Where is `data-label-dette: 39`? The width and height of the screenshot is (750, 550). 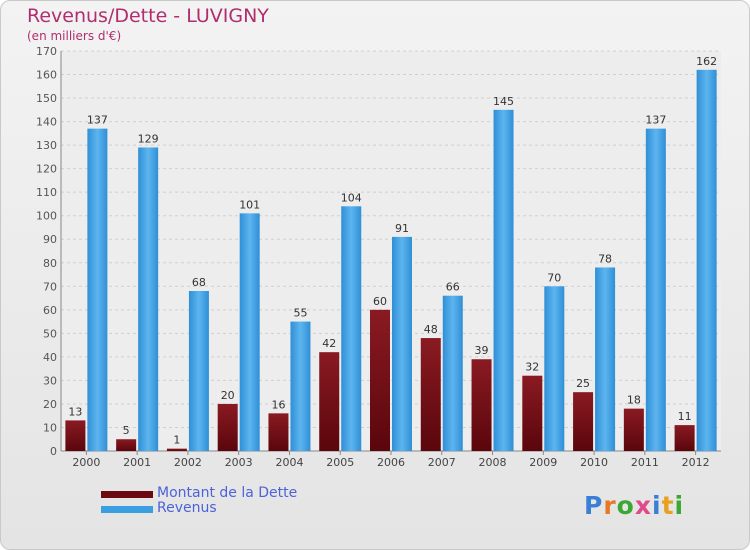
data-label-dette: 39 is located at coordinates (482, 350).